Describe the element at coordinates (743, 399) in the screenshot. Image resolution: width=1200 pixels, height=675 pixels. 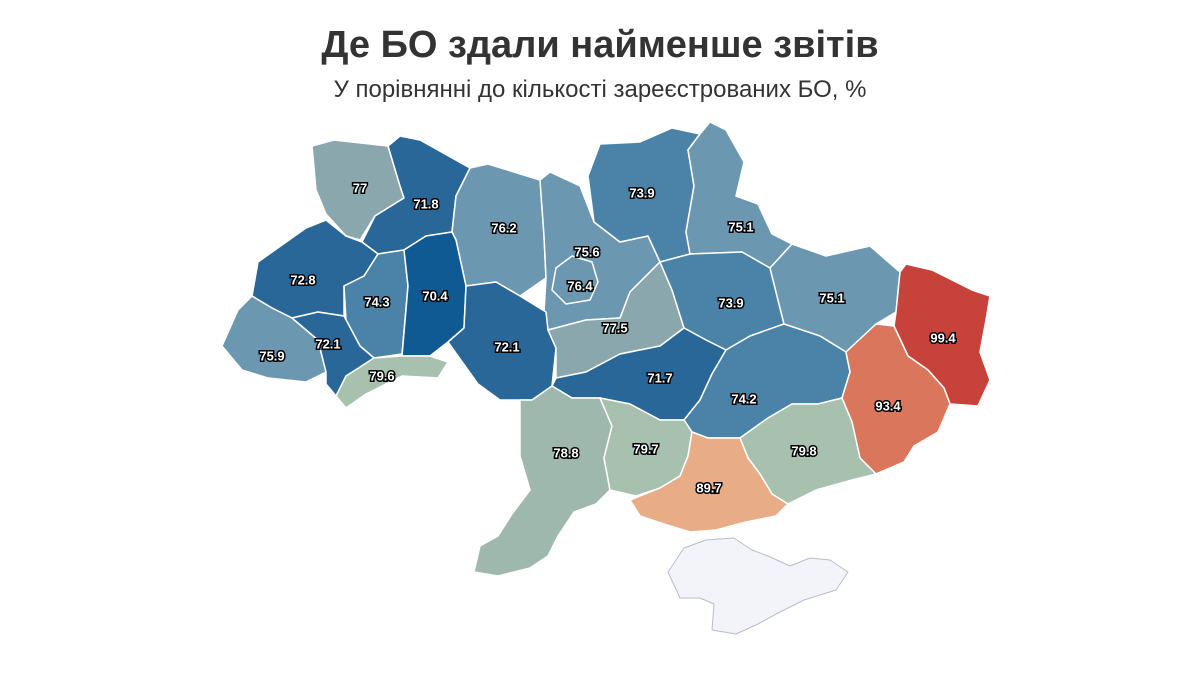
I see `region-label-dnipropetrovsk: 74.2` at that location.